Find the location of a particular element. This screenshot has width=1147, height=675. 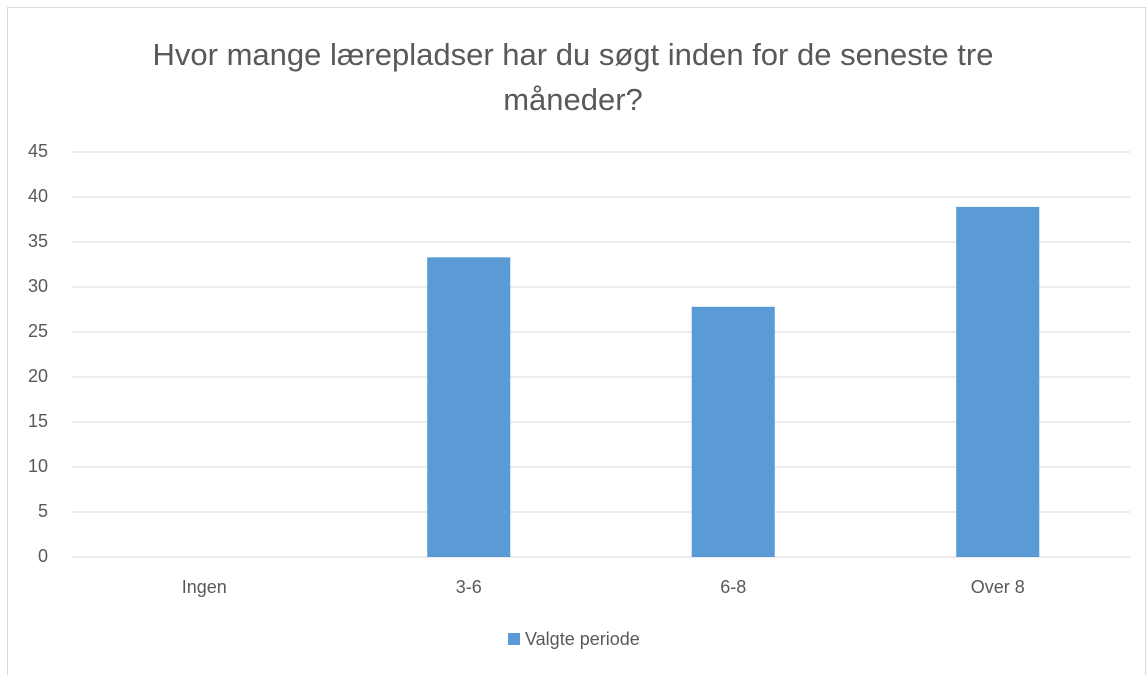

x-tick-label: Over 8 is located at coordinates (998, 587).